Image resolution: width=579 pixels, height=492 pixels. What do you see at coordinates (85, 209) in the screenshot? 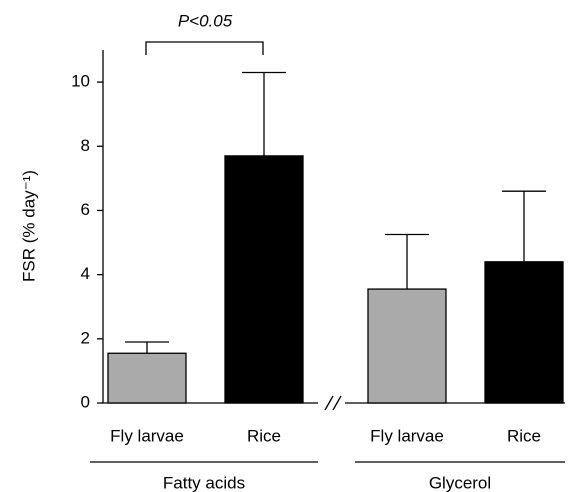
I see `y-tick-label: 6` at bounding box center [85, 209].